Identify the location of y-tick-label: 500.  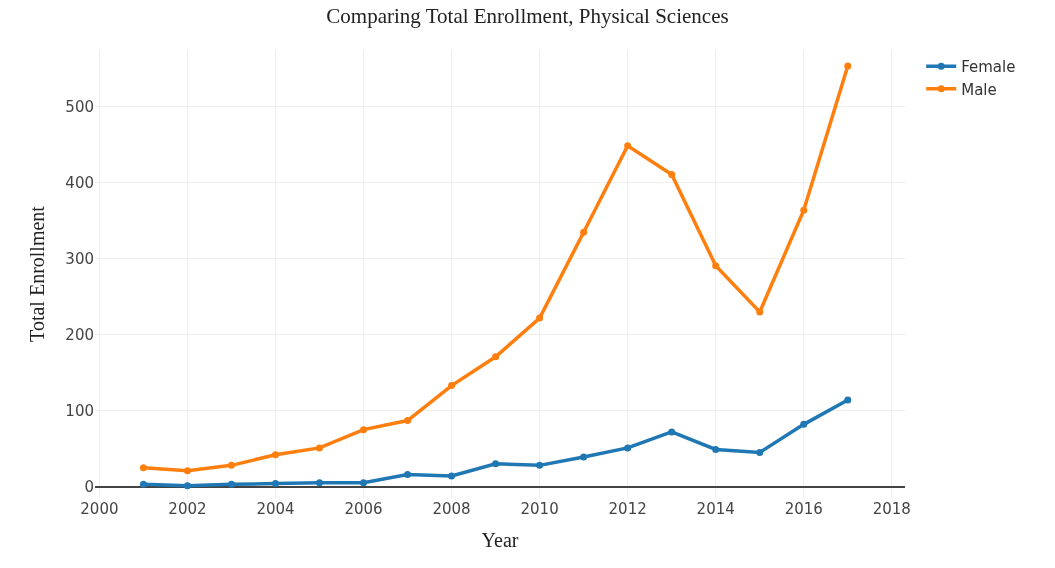
(79, 107).